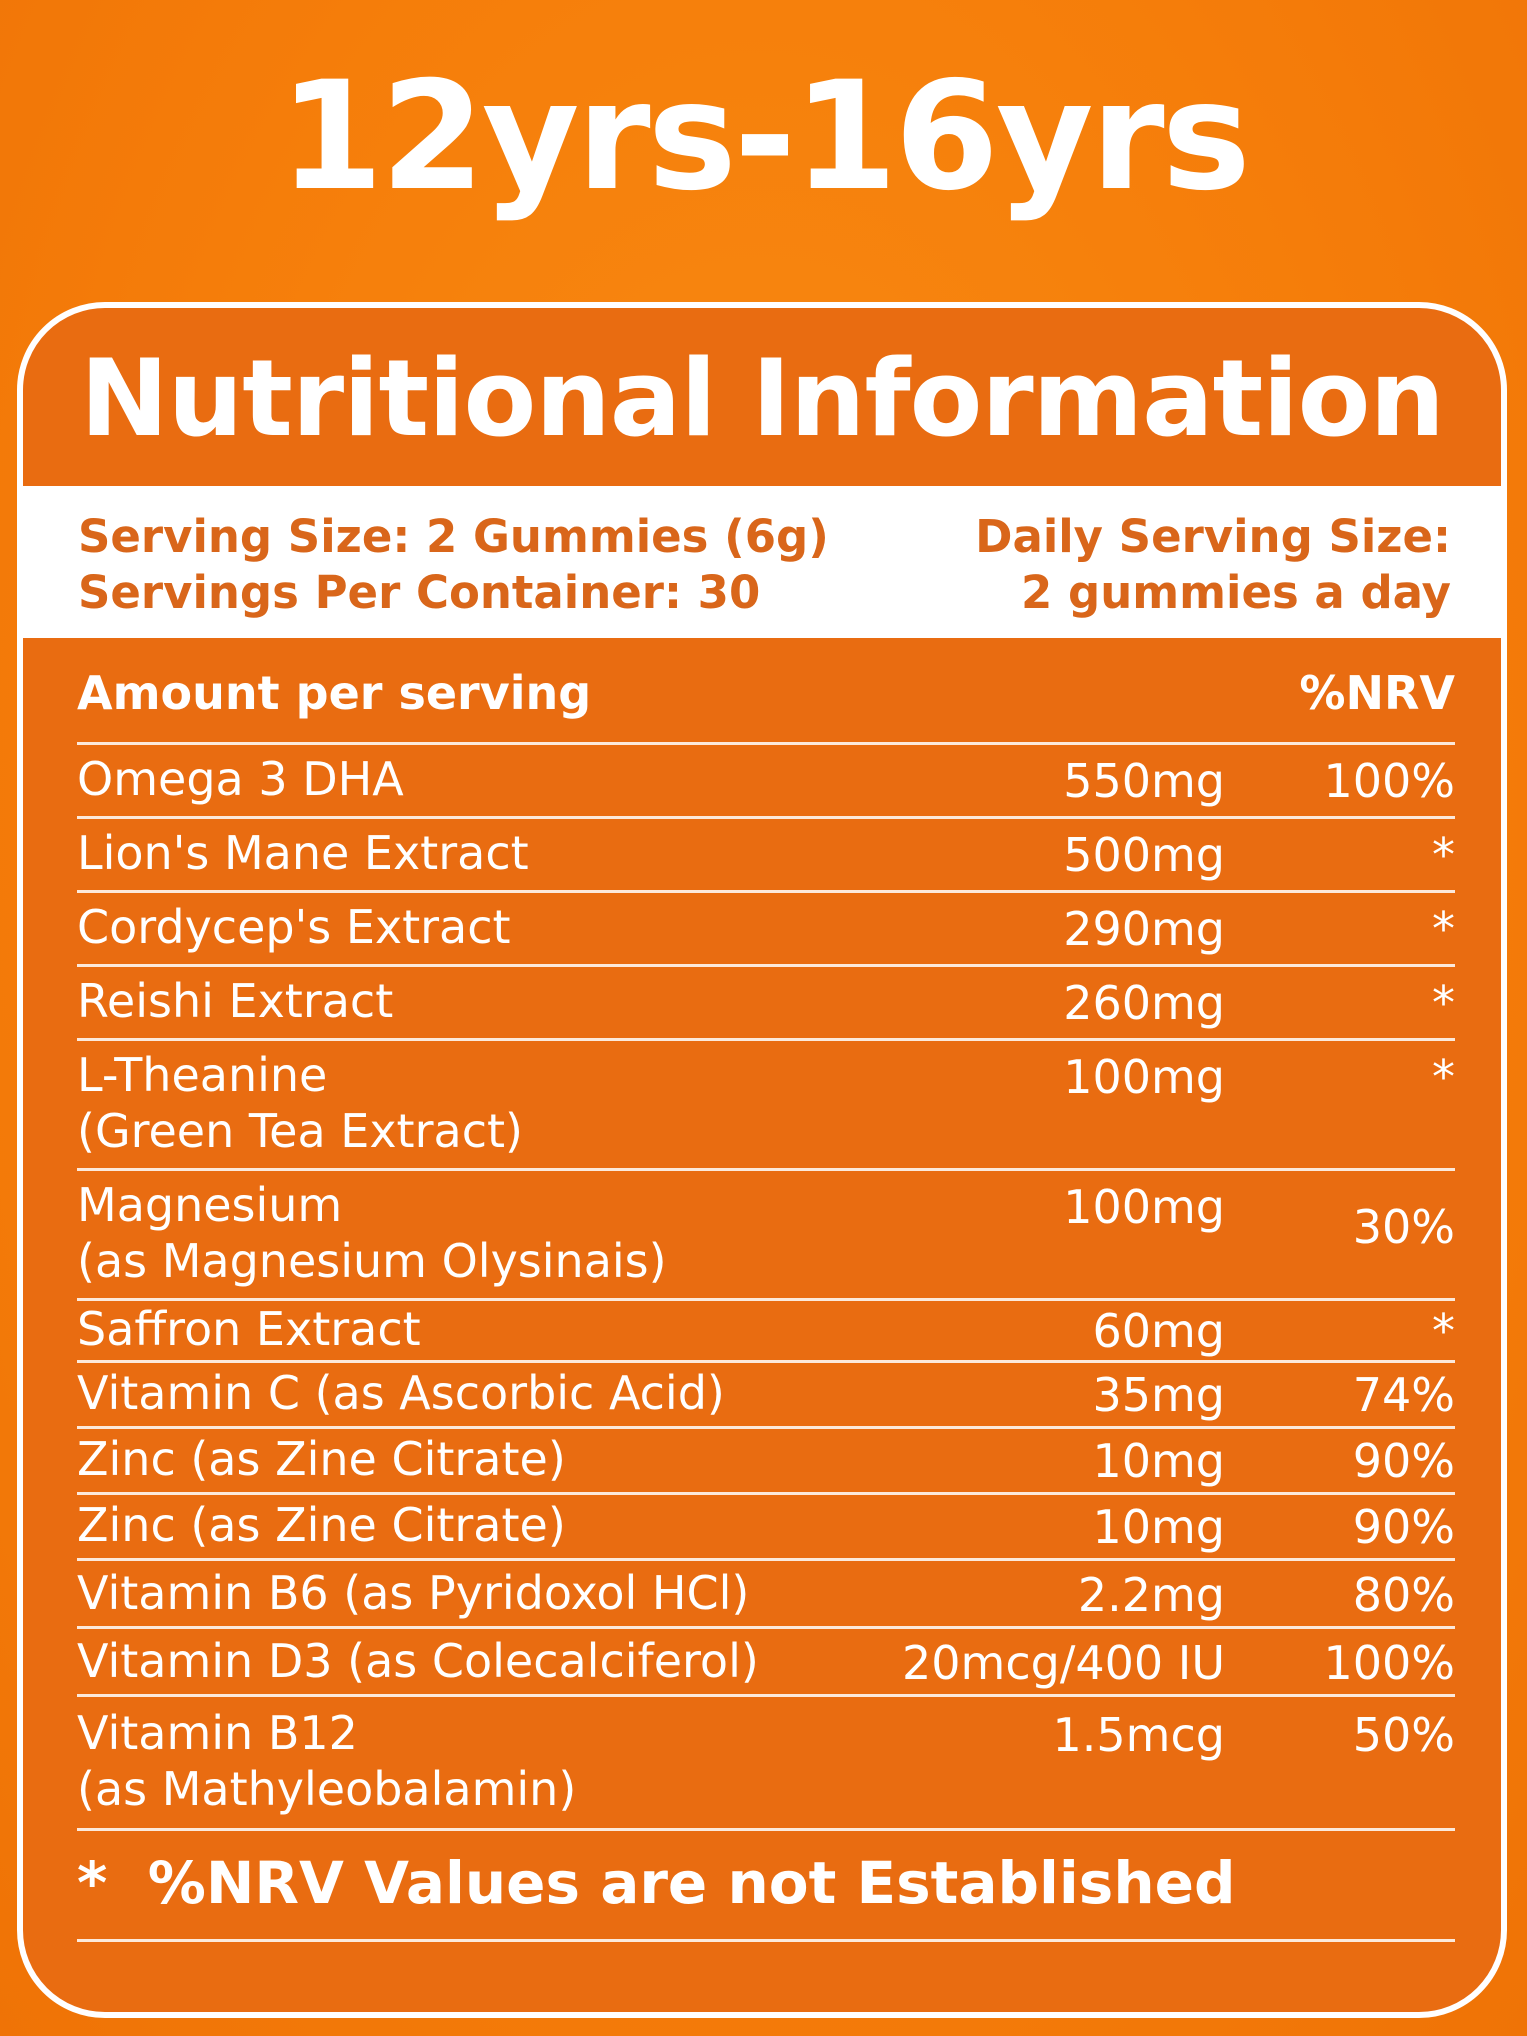 The width and height of the screenshot is (1527, 2036). I want to click on nutrient-name: Omega 3 DHA, so click(240, 779).